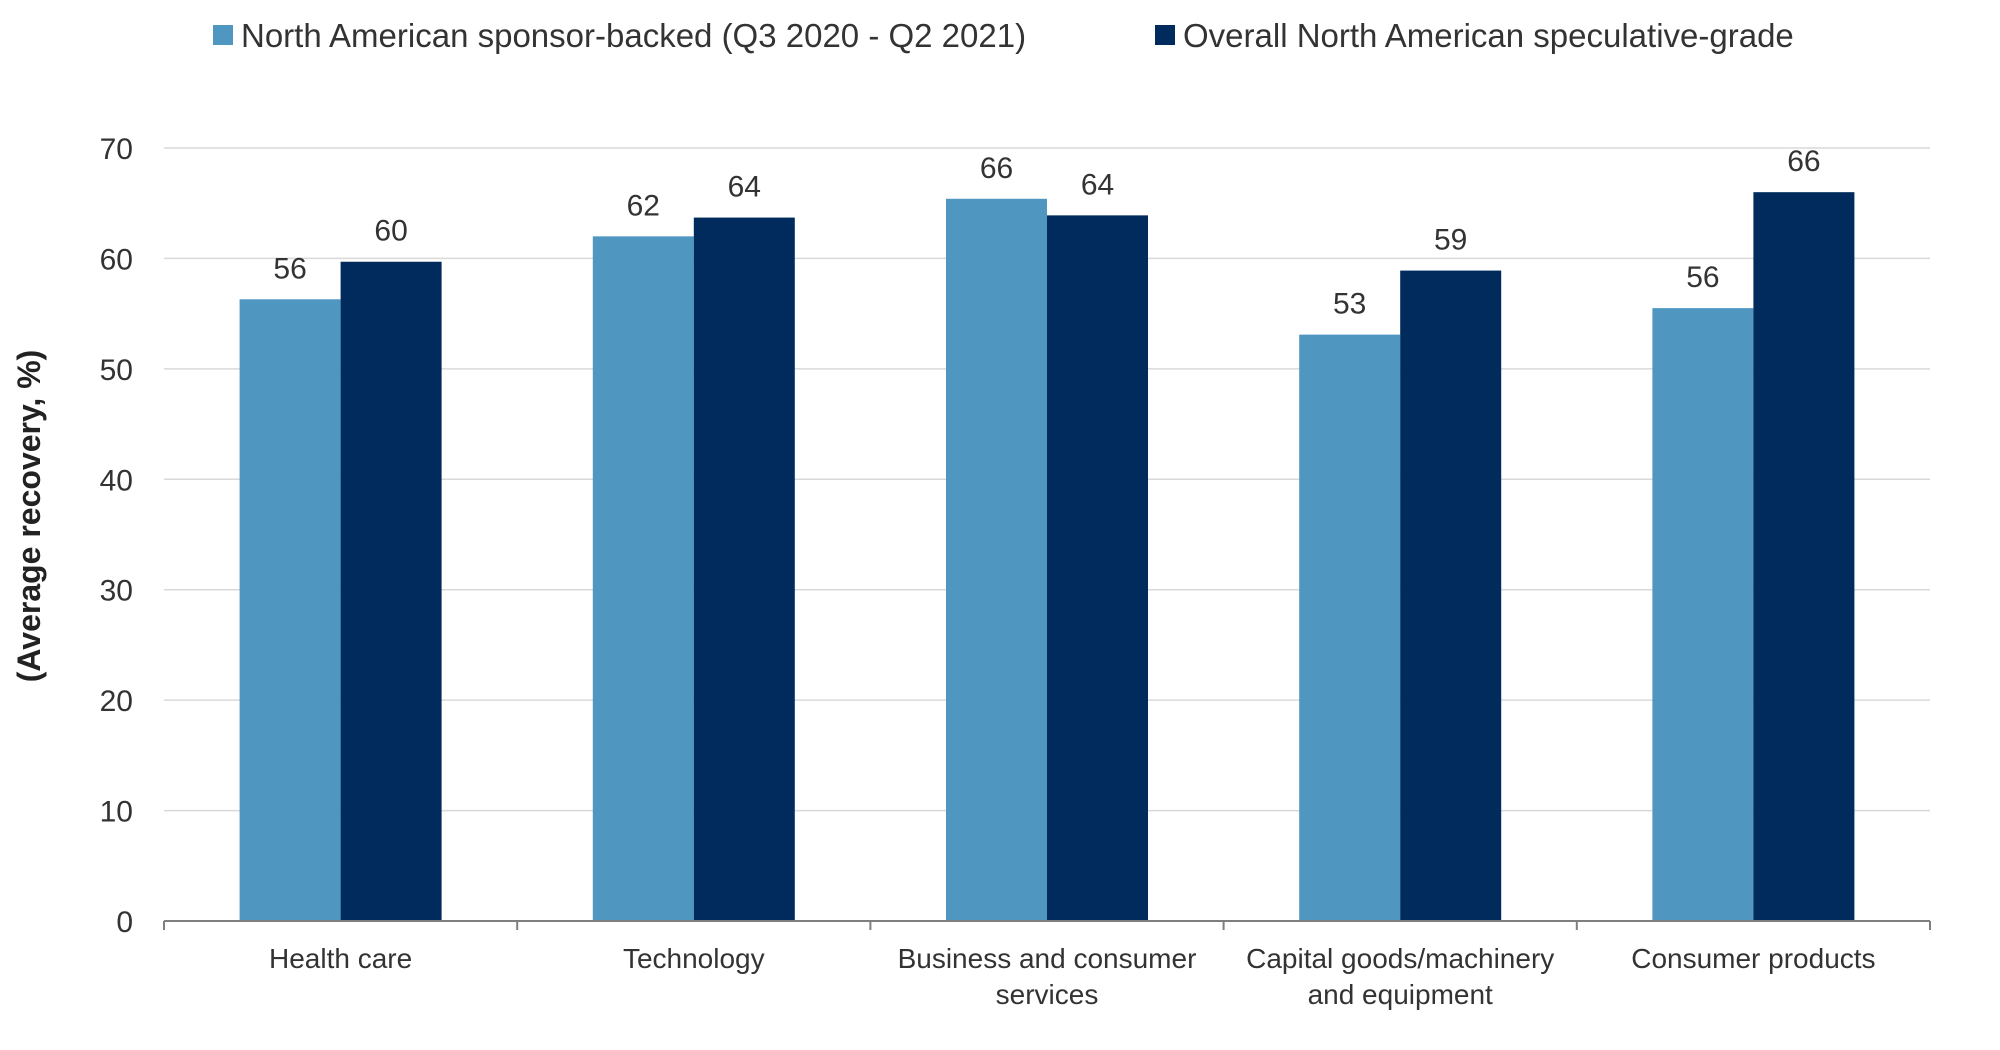  What do you see at coordinates (1400, 958) in the screenshot?
I see `x-category-label: Capital goods/machinery` at bounding box center [1400, 958].